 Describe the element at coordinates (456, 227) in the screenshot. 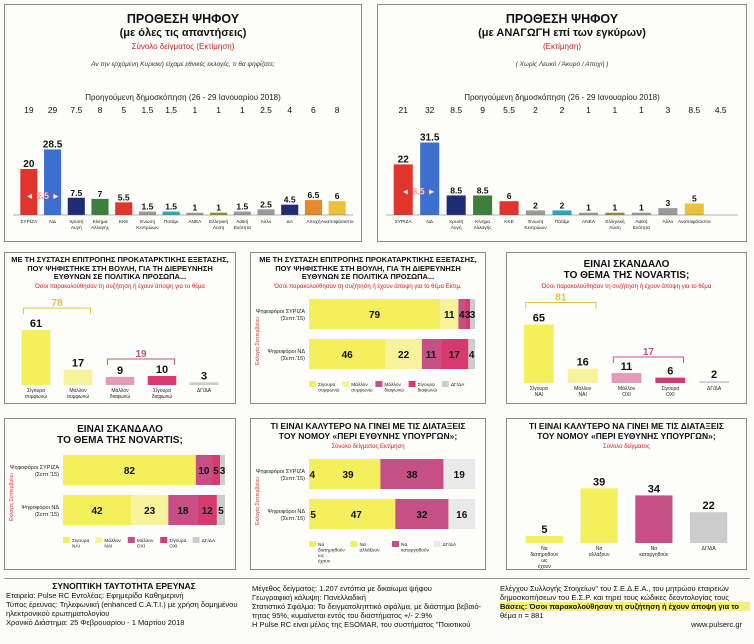

I see `bar-label: Αυγή` at that location.